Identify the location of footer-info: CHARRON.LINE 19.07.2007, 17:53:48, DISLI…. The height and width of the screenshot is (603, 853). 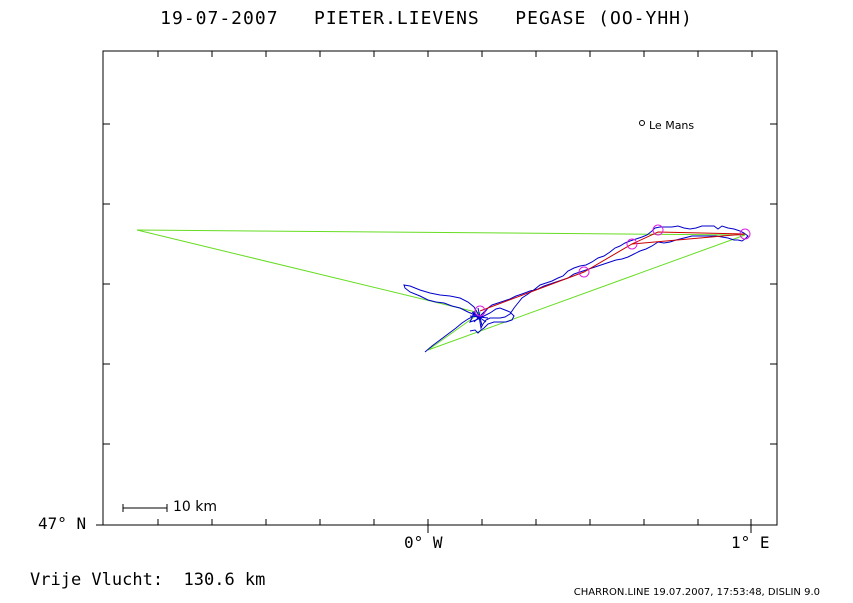
(696, 592).